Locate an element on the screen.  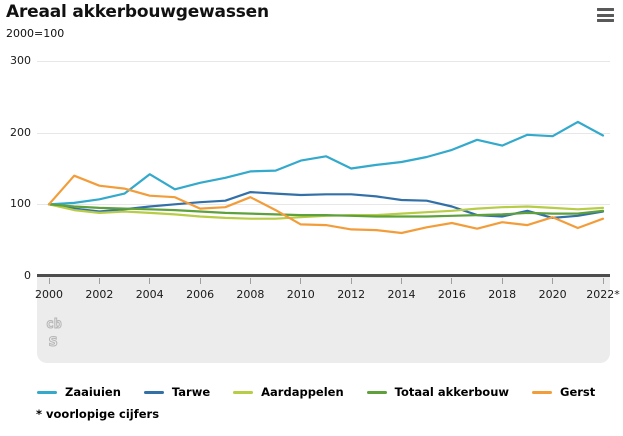
chart-menu-button is located at coordinates (606, 16).